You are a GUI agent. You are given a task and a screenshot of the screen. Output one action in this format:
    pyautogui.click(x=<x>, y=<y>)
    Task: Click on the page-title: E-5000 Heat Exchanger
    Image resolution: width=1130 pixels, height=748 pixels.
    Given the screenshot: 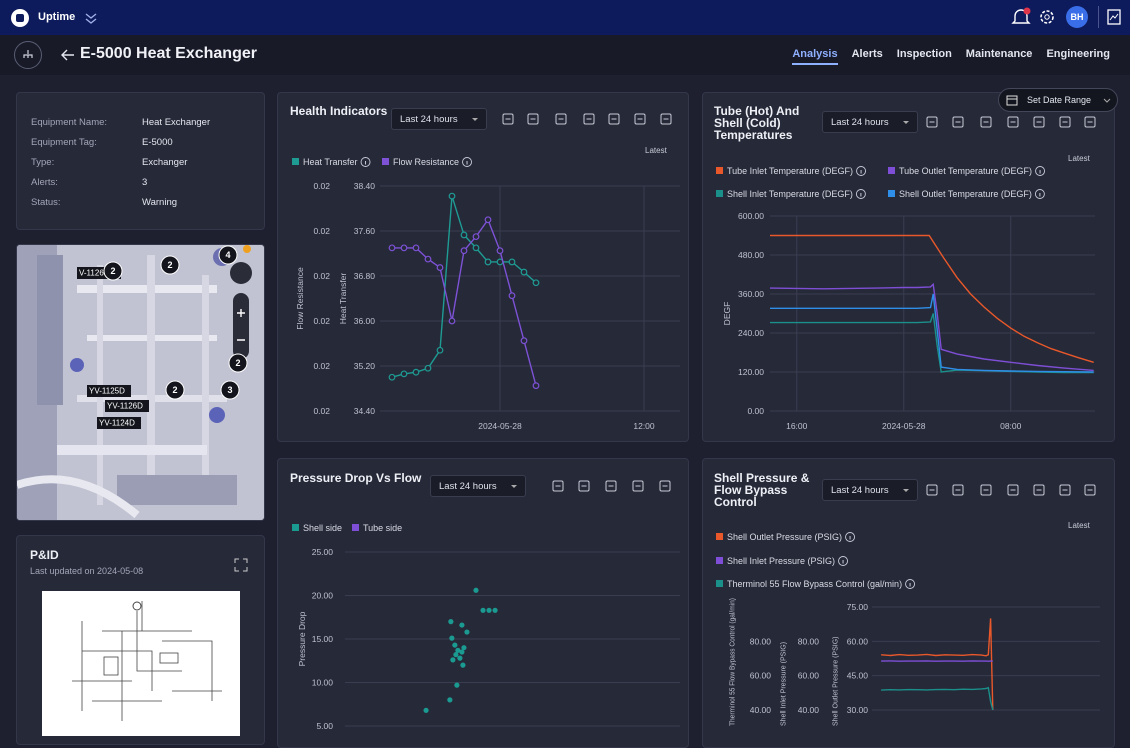 What is the action you would take?
    pyautogui.click(x=168, y=54)
    